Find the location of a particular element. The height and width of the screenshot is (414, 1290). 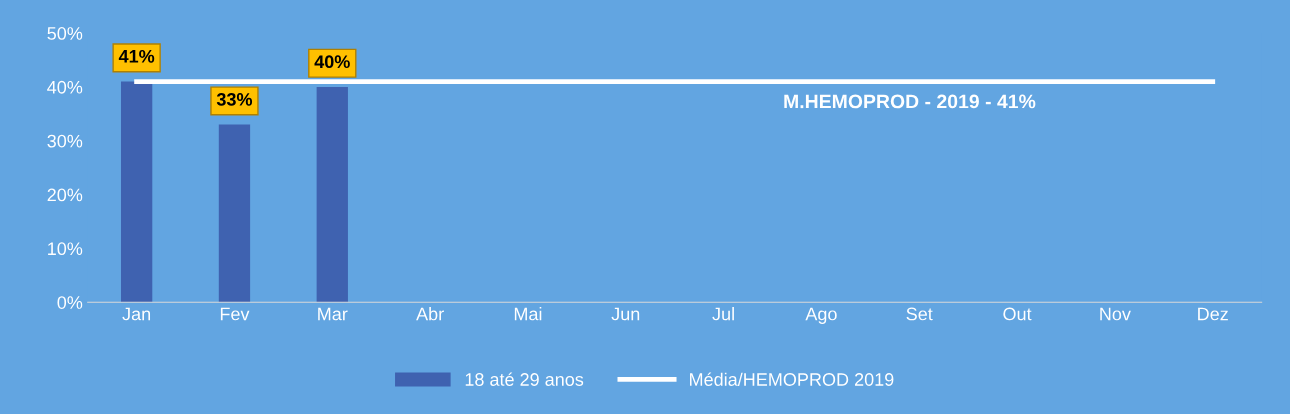

y-tick-label: 30% is located at coordinates (65, 141).